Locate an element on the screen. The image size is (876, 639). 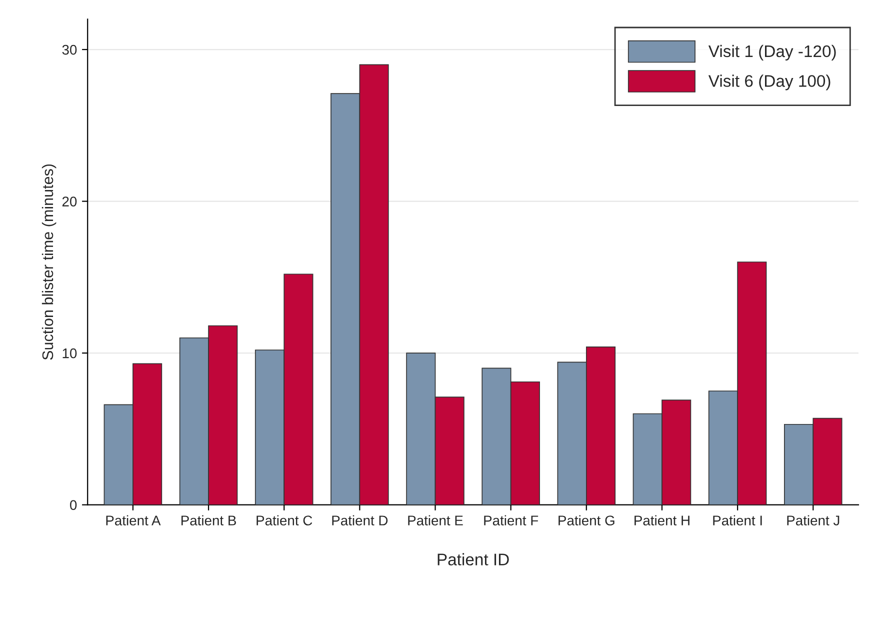
x-axis-title: Patient ID is located at coordinates (473, 559).